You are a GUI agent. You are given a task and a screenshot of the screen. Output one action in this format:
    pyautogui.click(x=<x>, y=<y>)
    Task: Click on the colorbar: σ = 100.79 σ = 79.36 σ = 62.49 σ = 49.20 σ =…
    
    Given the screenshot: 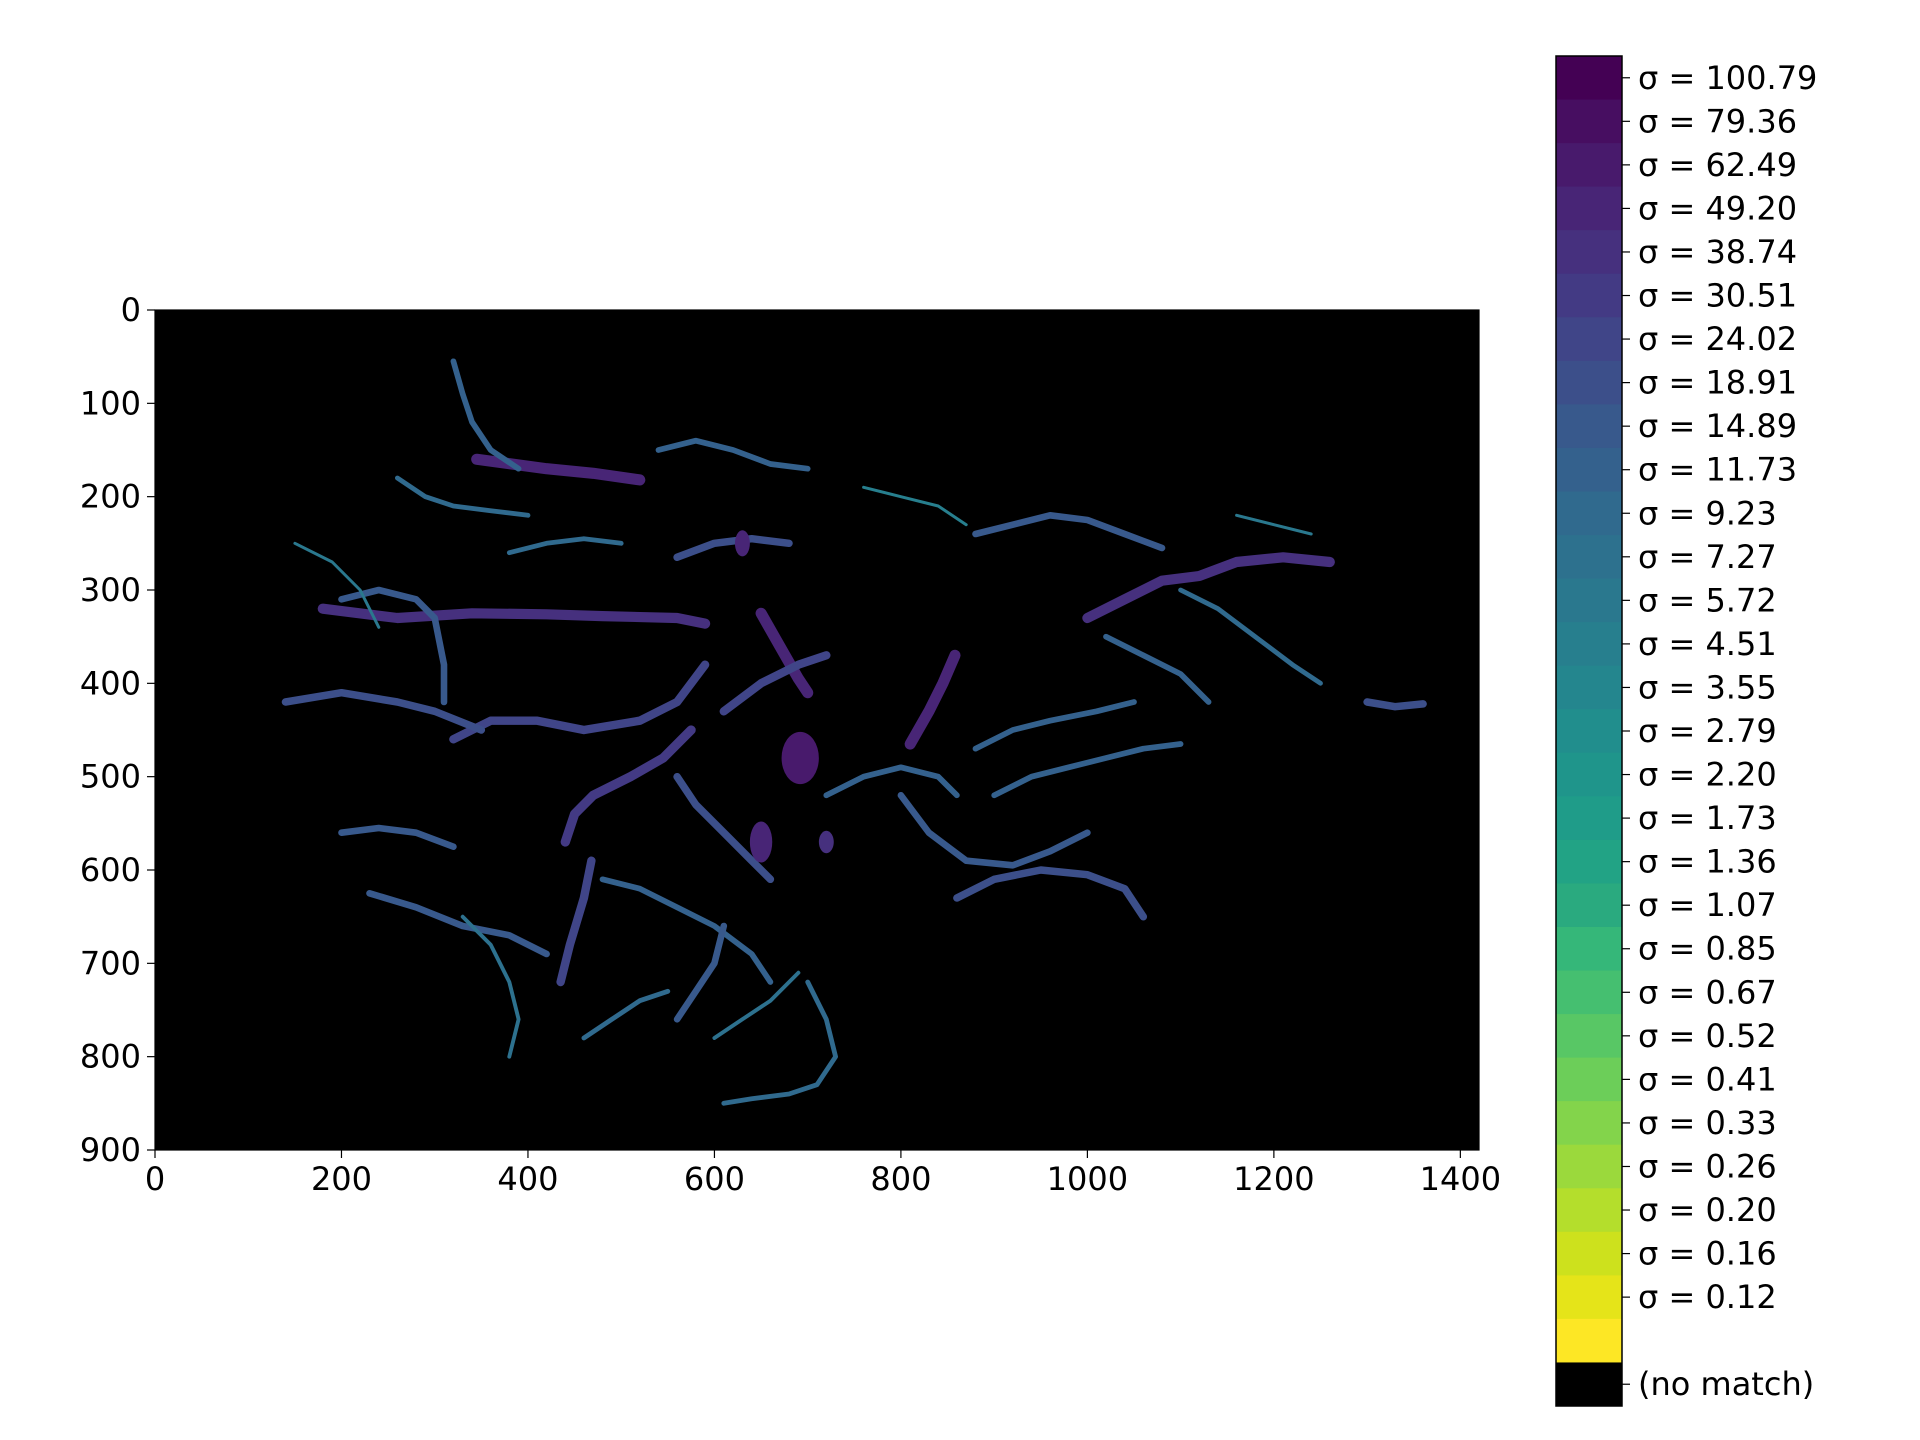 What is the action you would take?
    pyautogui.click(x=1686, y=731)
    